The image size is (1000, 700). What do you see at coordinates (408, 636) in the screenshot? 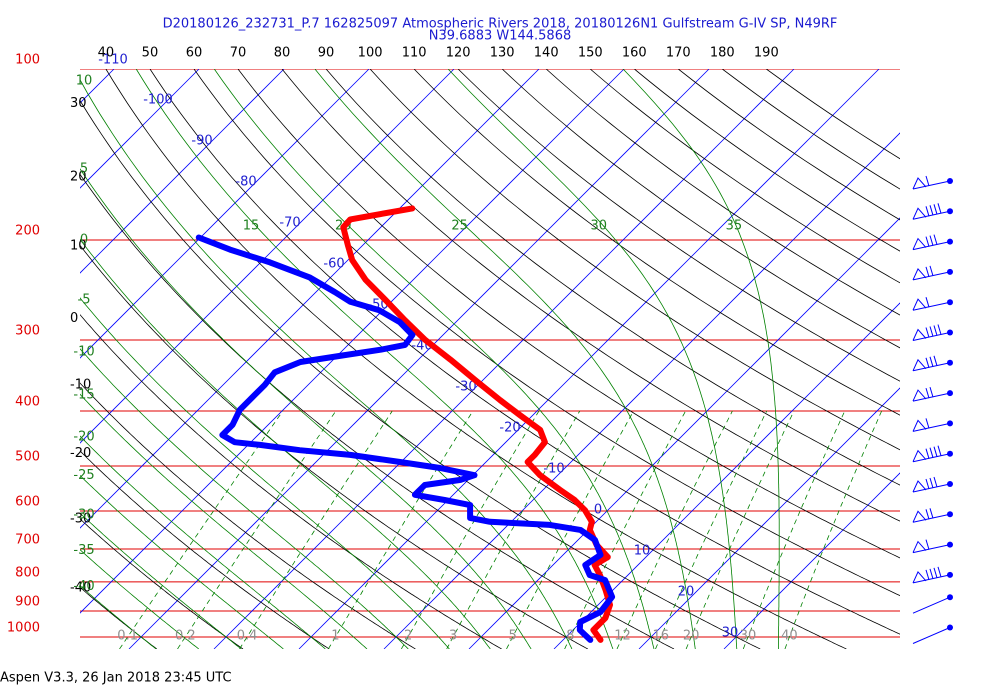
I see `mixing-ratio-label: 2` at bounding box center [408, 636].